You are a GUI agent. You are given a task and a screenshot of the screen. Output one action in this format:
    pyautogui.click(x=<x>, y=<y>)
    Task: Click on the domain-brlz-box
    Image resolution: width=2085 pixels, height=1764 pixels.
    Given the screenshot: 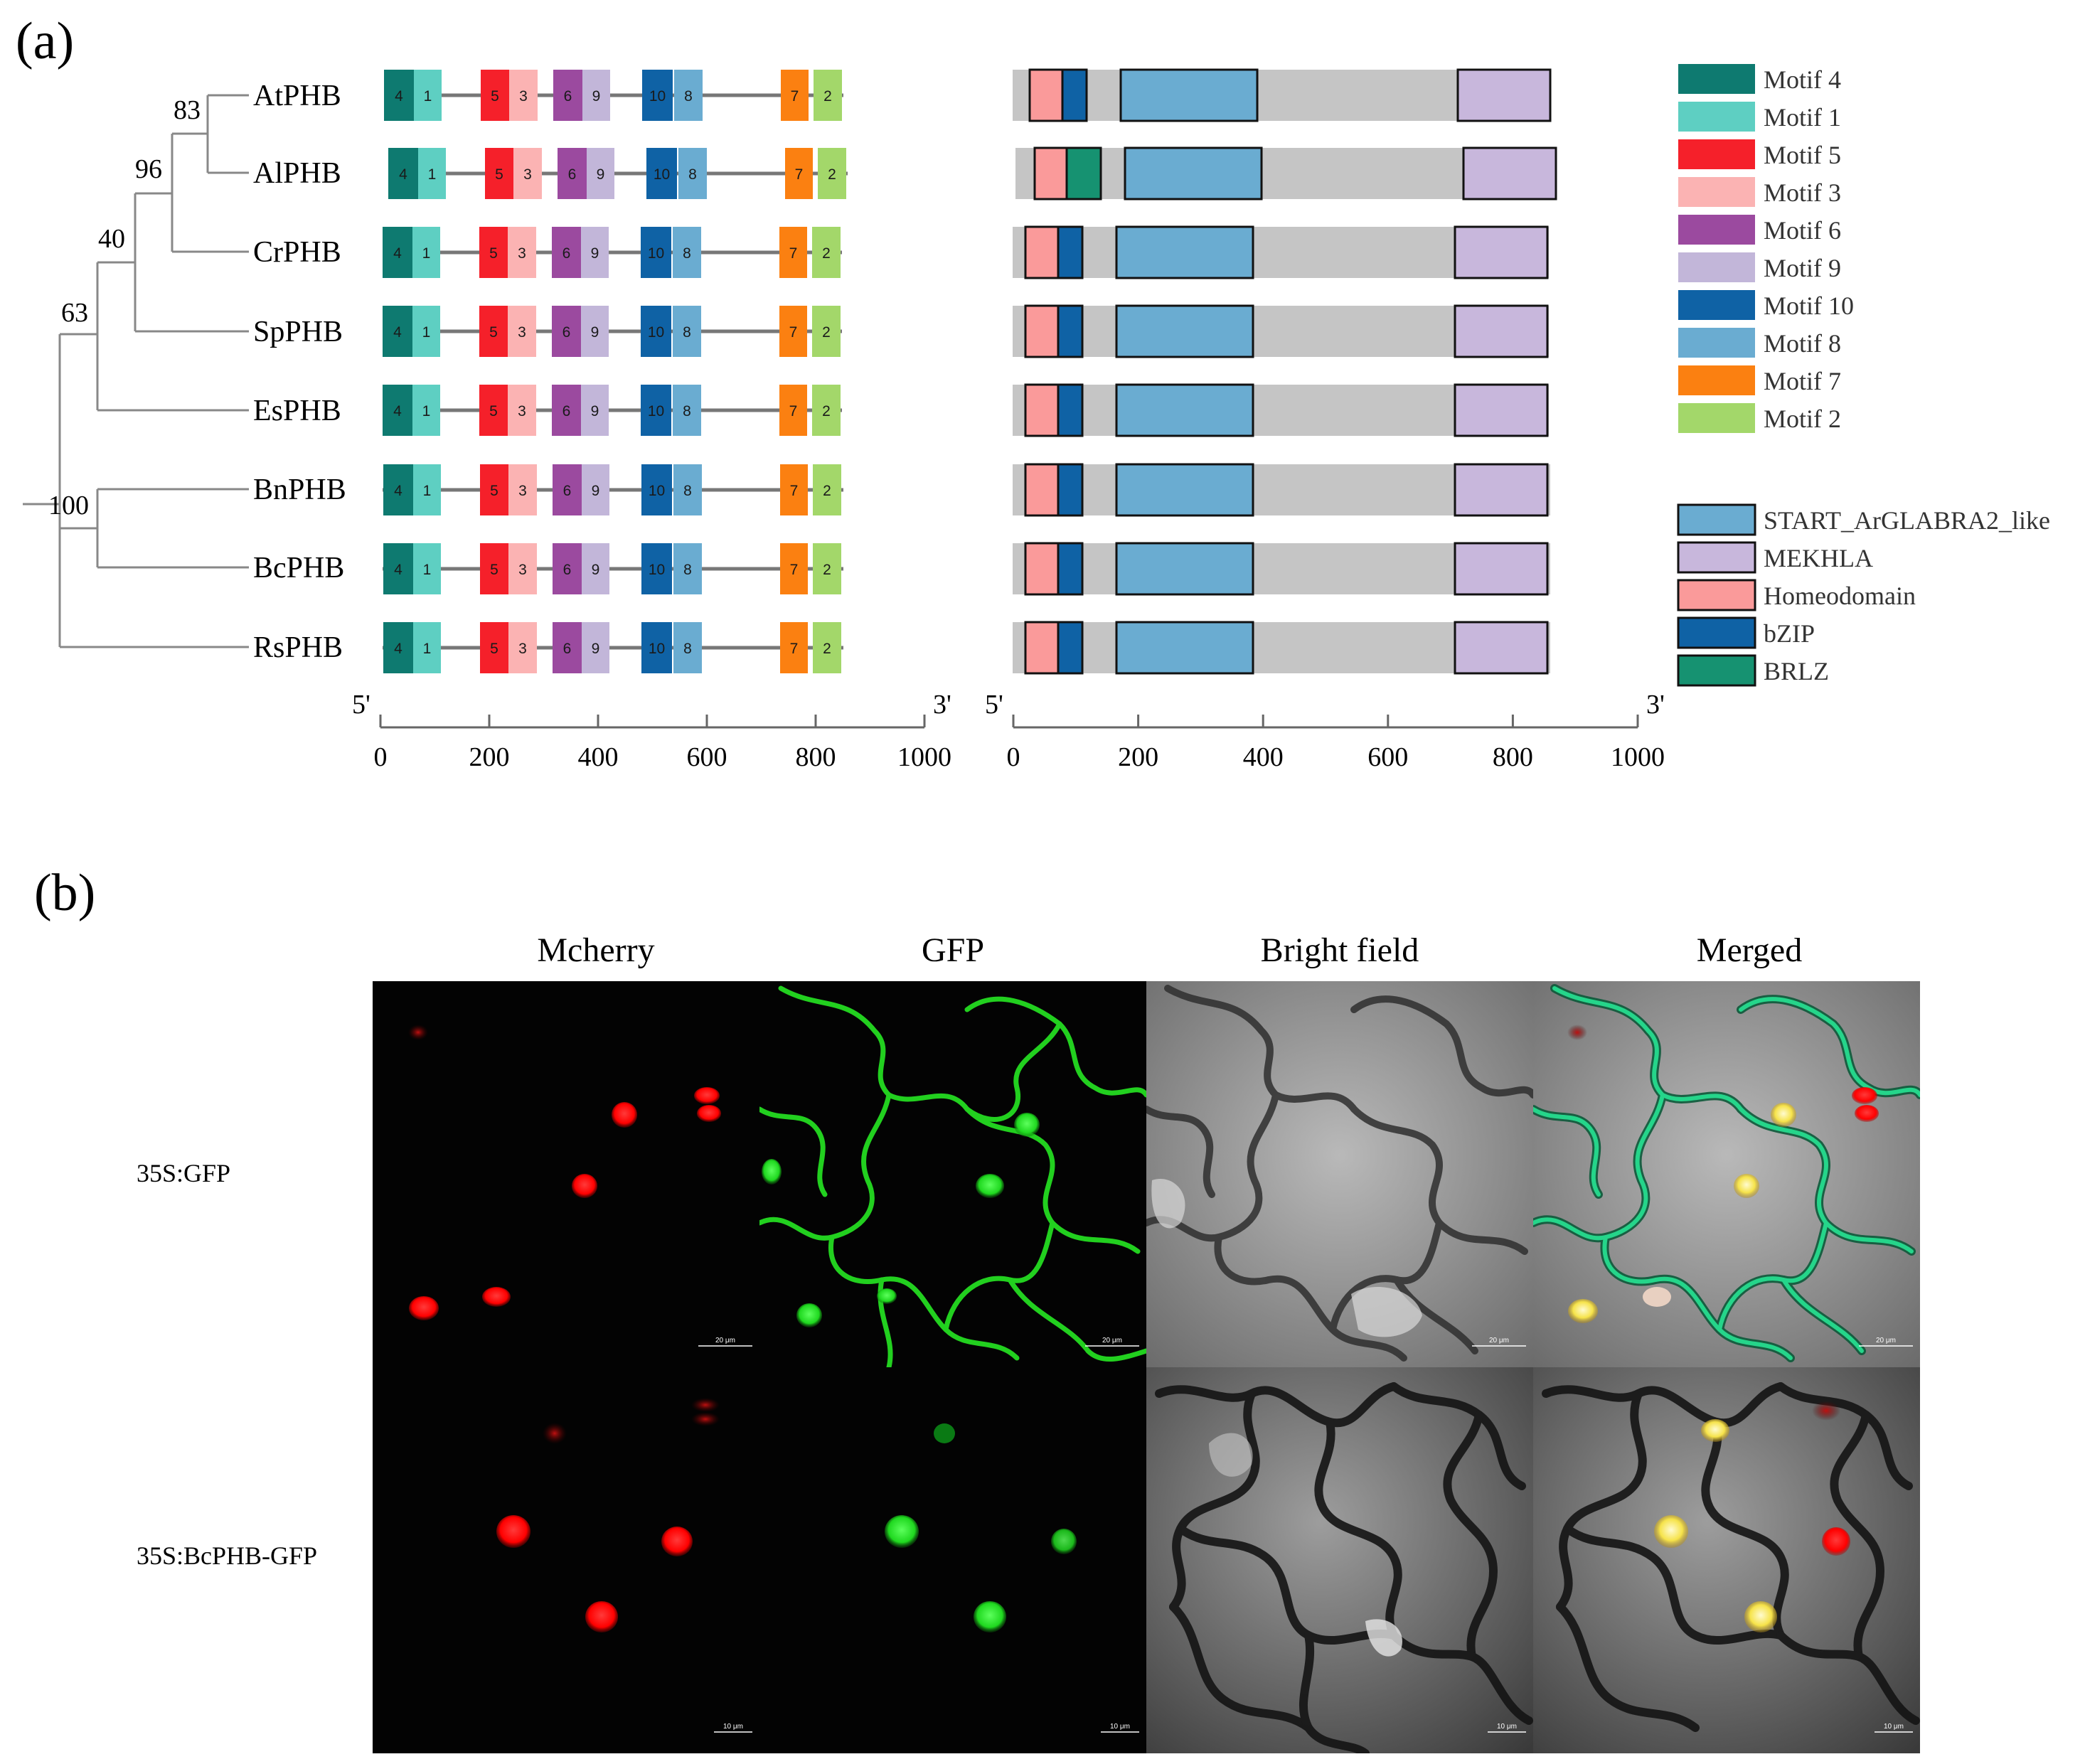 What is the action you would take?
    pyautogui.click(x=1083, y=173)
    